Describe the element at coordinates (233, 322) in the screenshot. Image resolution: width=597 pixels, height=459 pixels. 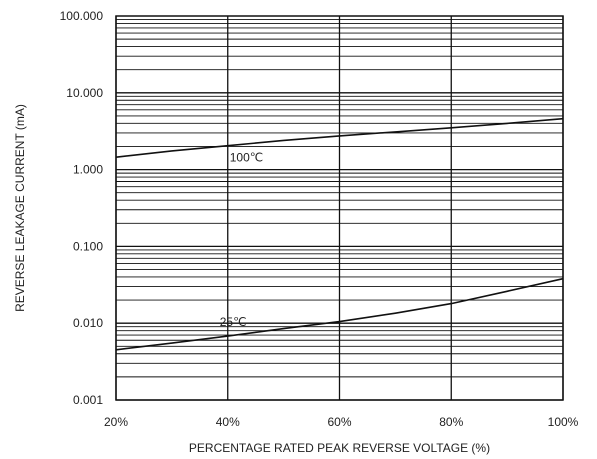
I see `curve-label-1: 25℃` at that location.